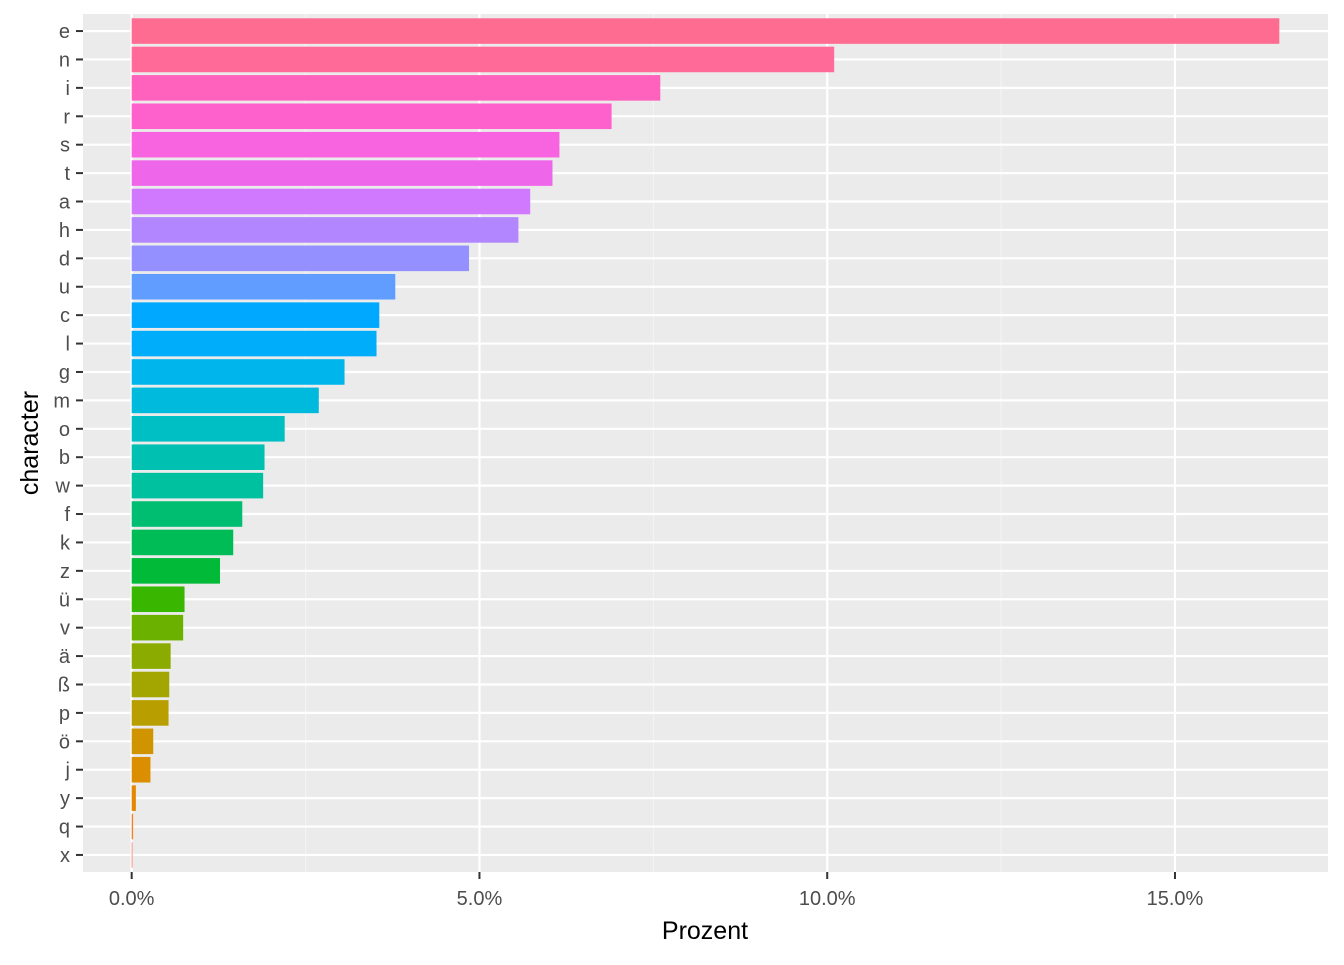  Describe the element at coordinates (30, 443) in the screenshot. I see `y-axis-title: character` at that location.